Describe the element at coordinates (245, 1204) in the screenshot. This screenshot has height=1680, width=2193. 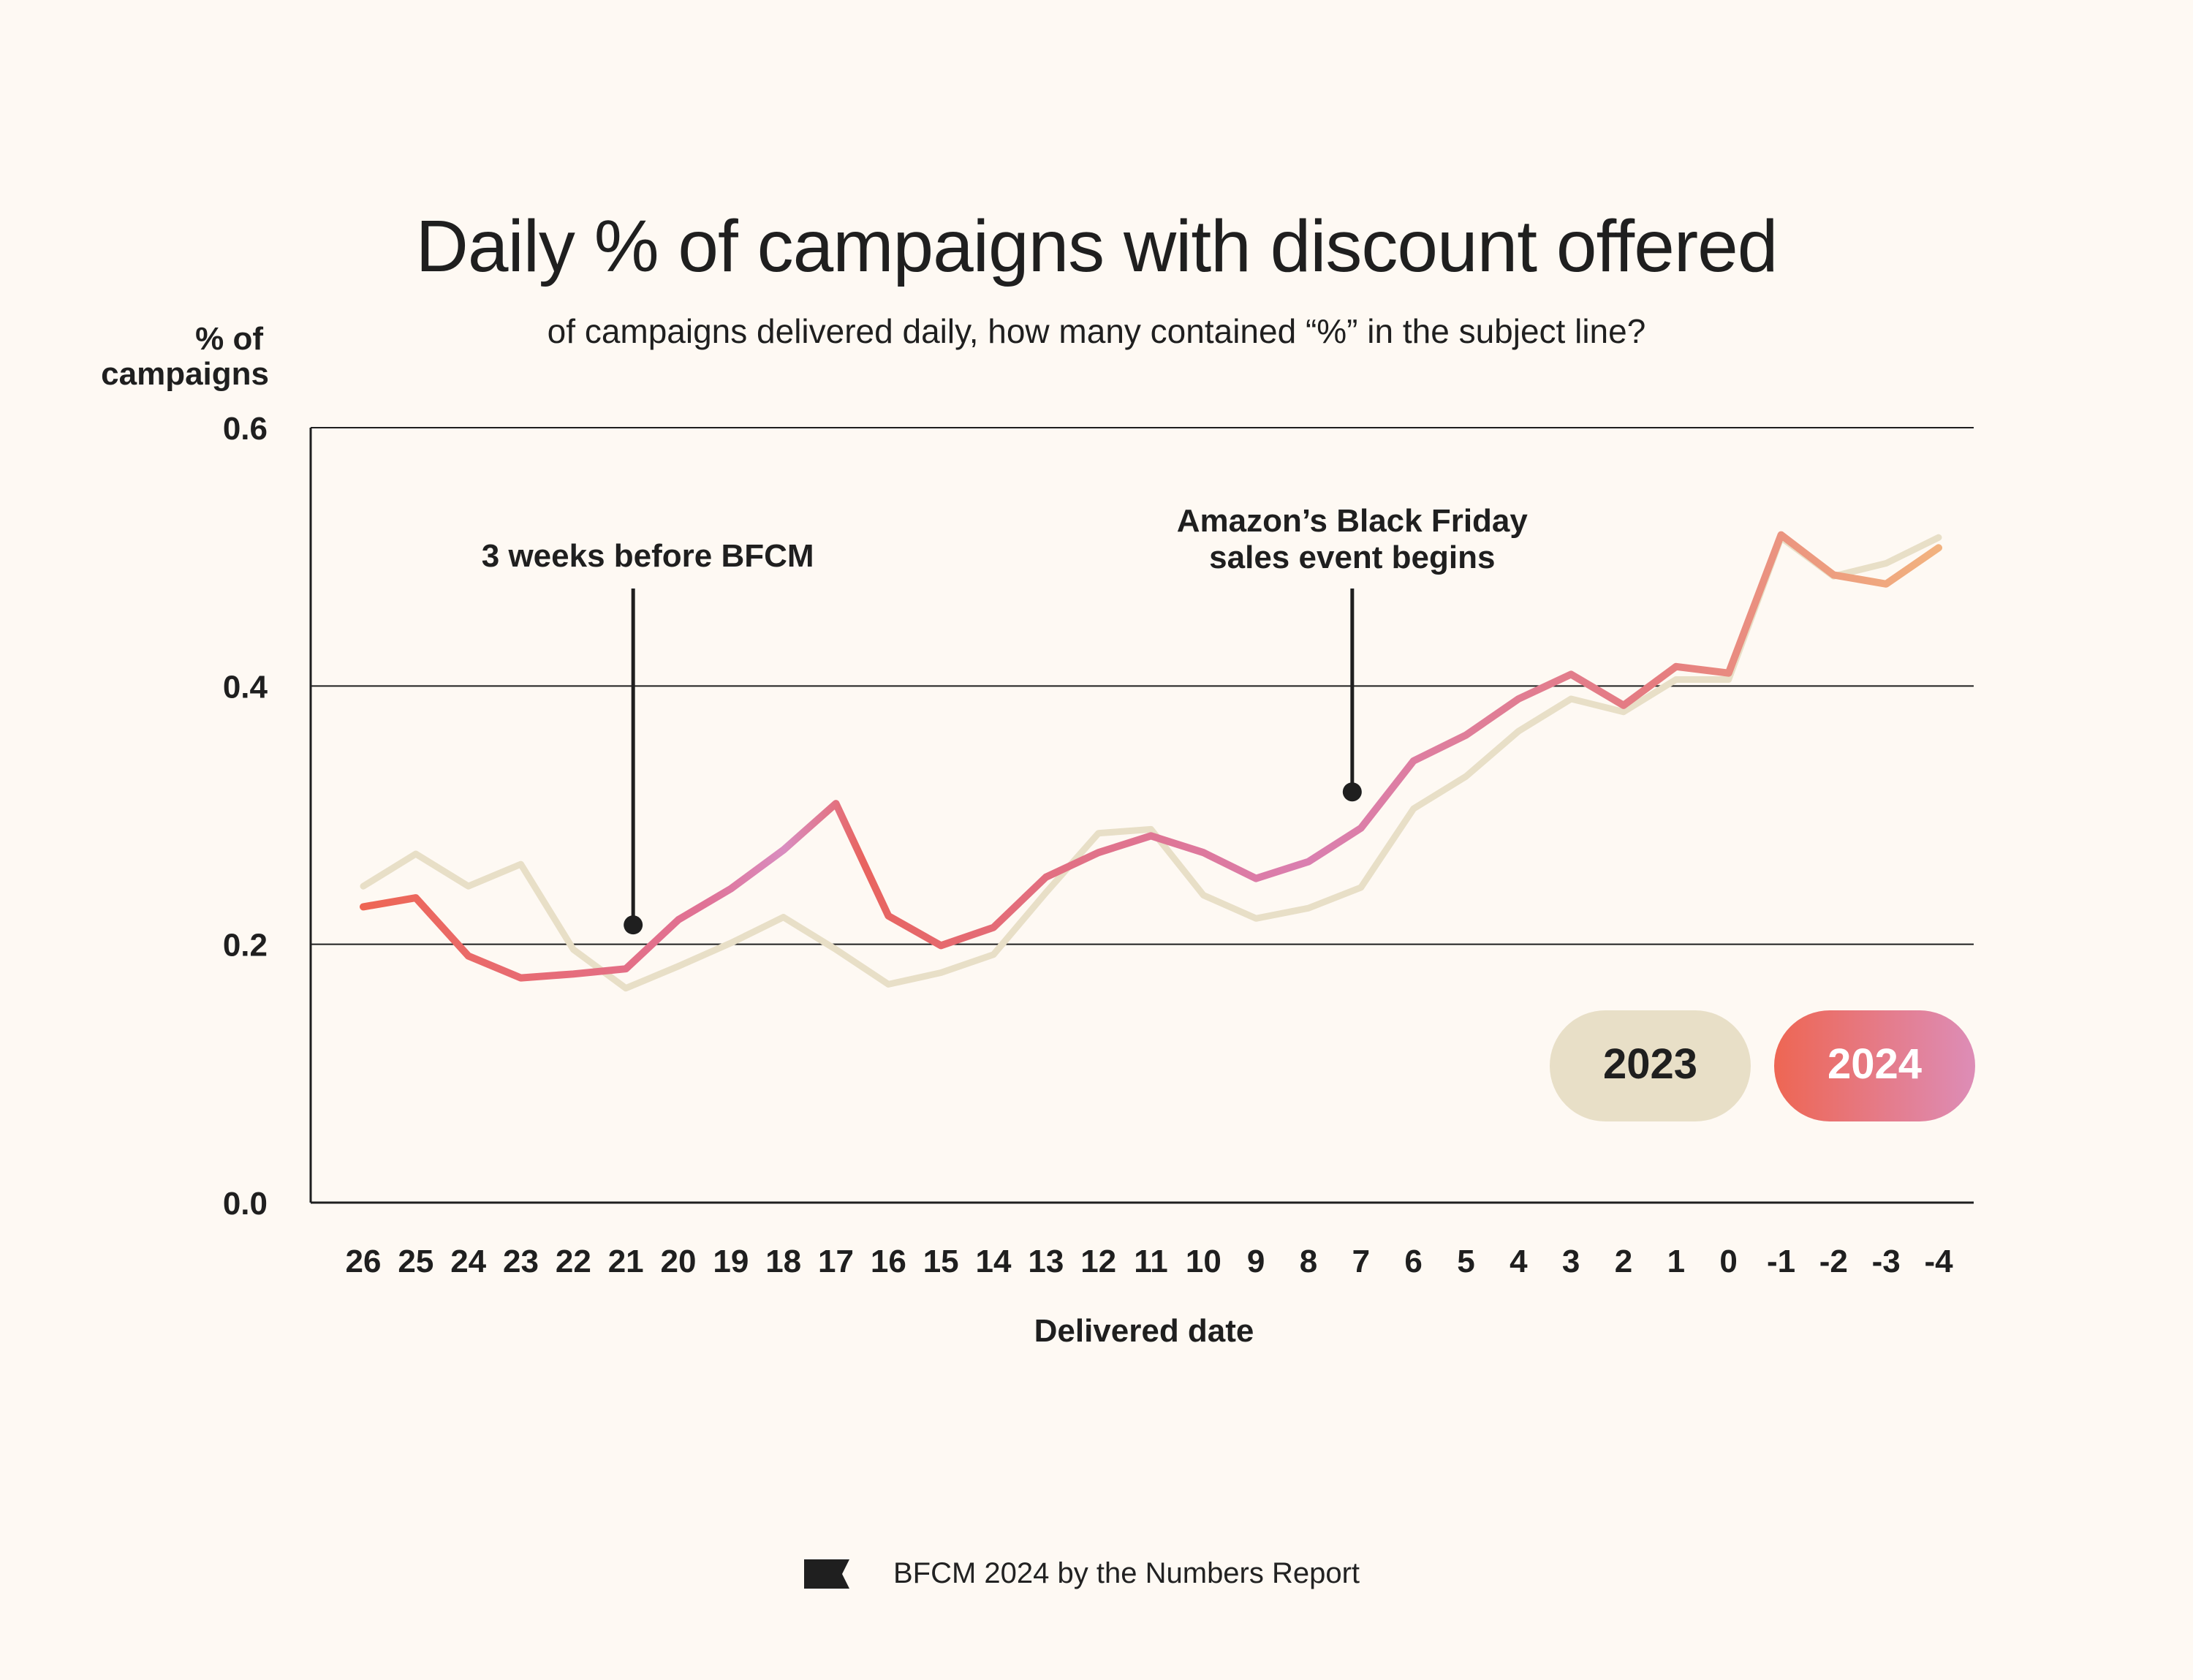
I see `y-tick-label: 0.0` at that location.